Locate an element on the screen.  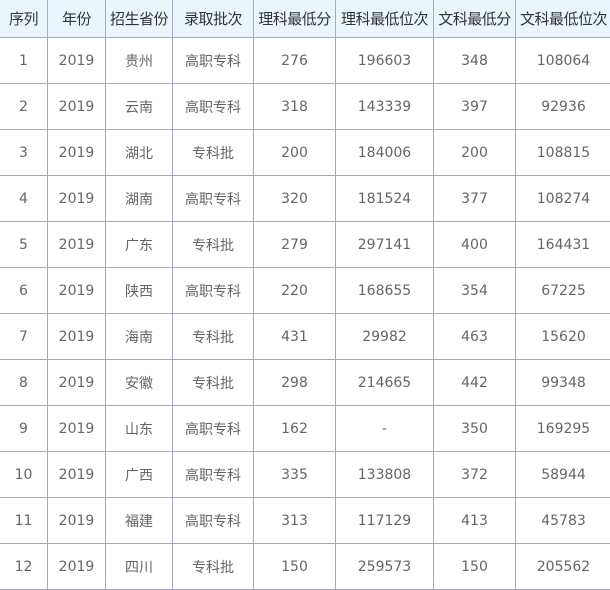
cell-col-science-min-score: 318 is located at coordinates (295, 107).